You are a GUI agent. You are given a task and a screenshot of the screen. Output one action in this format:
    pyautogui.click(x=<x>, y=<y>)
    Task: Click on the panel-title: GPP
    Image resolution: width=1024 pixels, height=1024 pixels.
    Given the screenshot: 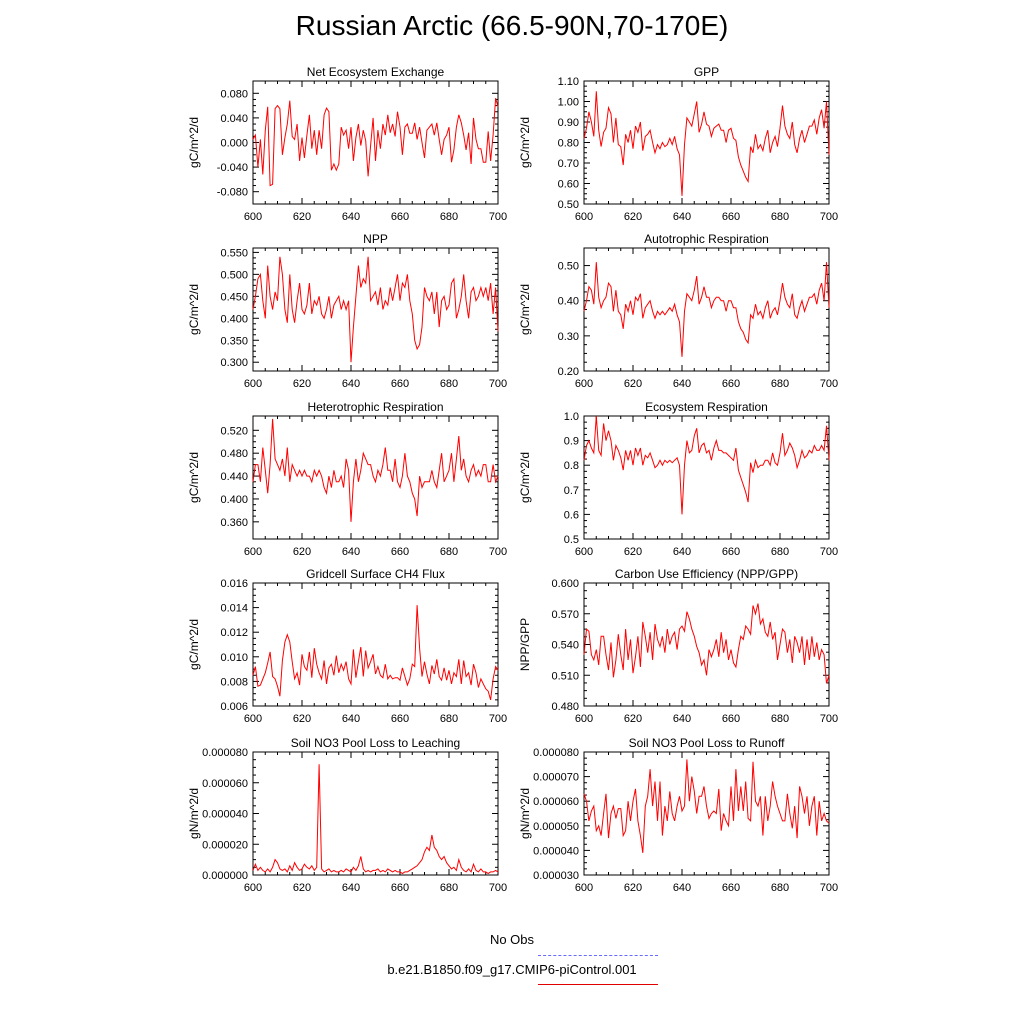 What is the action you would take?
    pyautogui.click(x=706, y=72)
    